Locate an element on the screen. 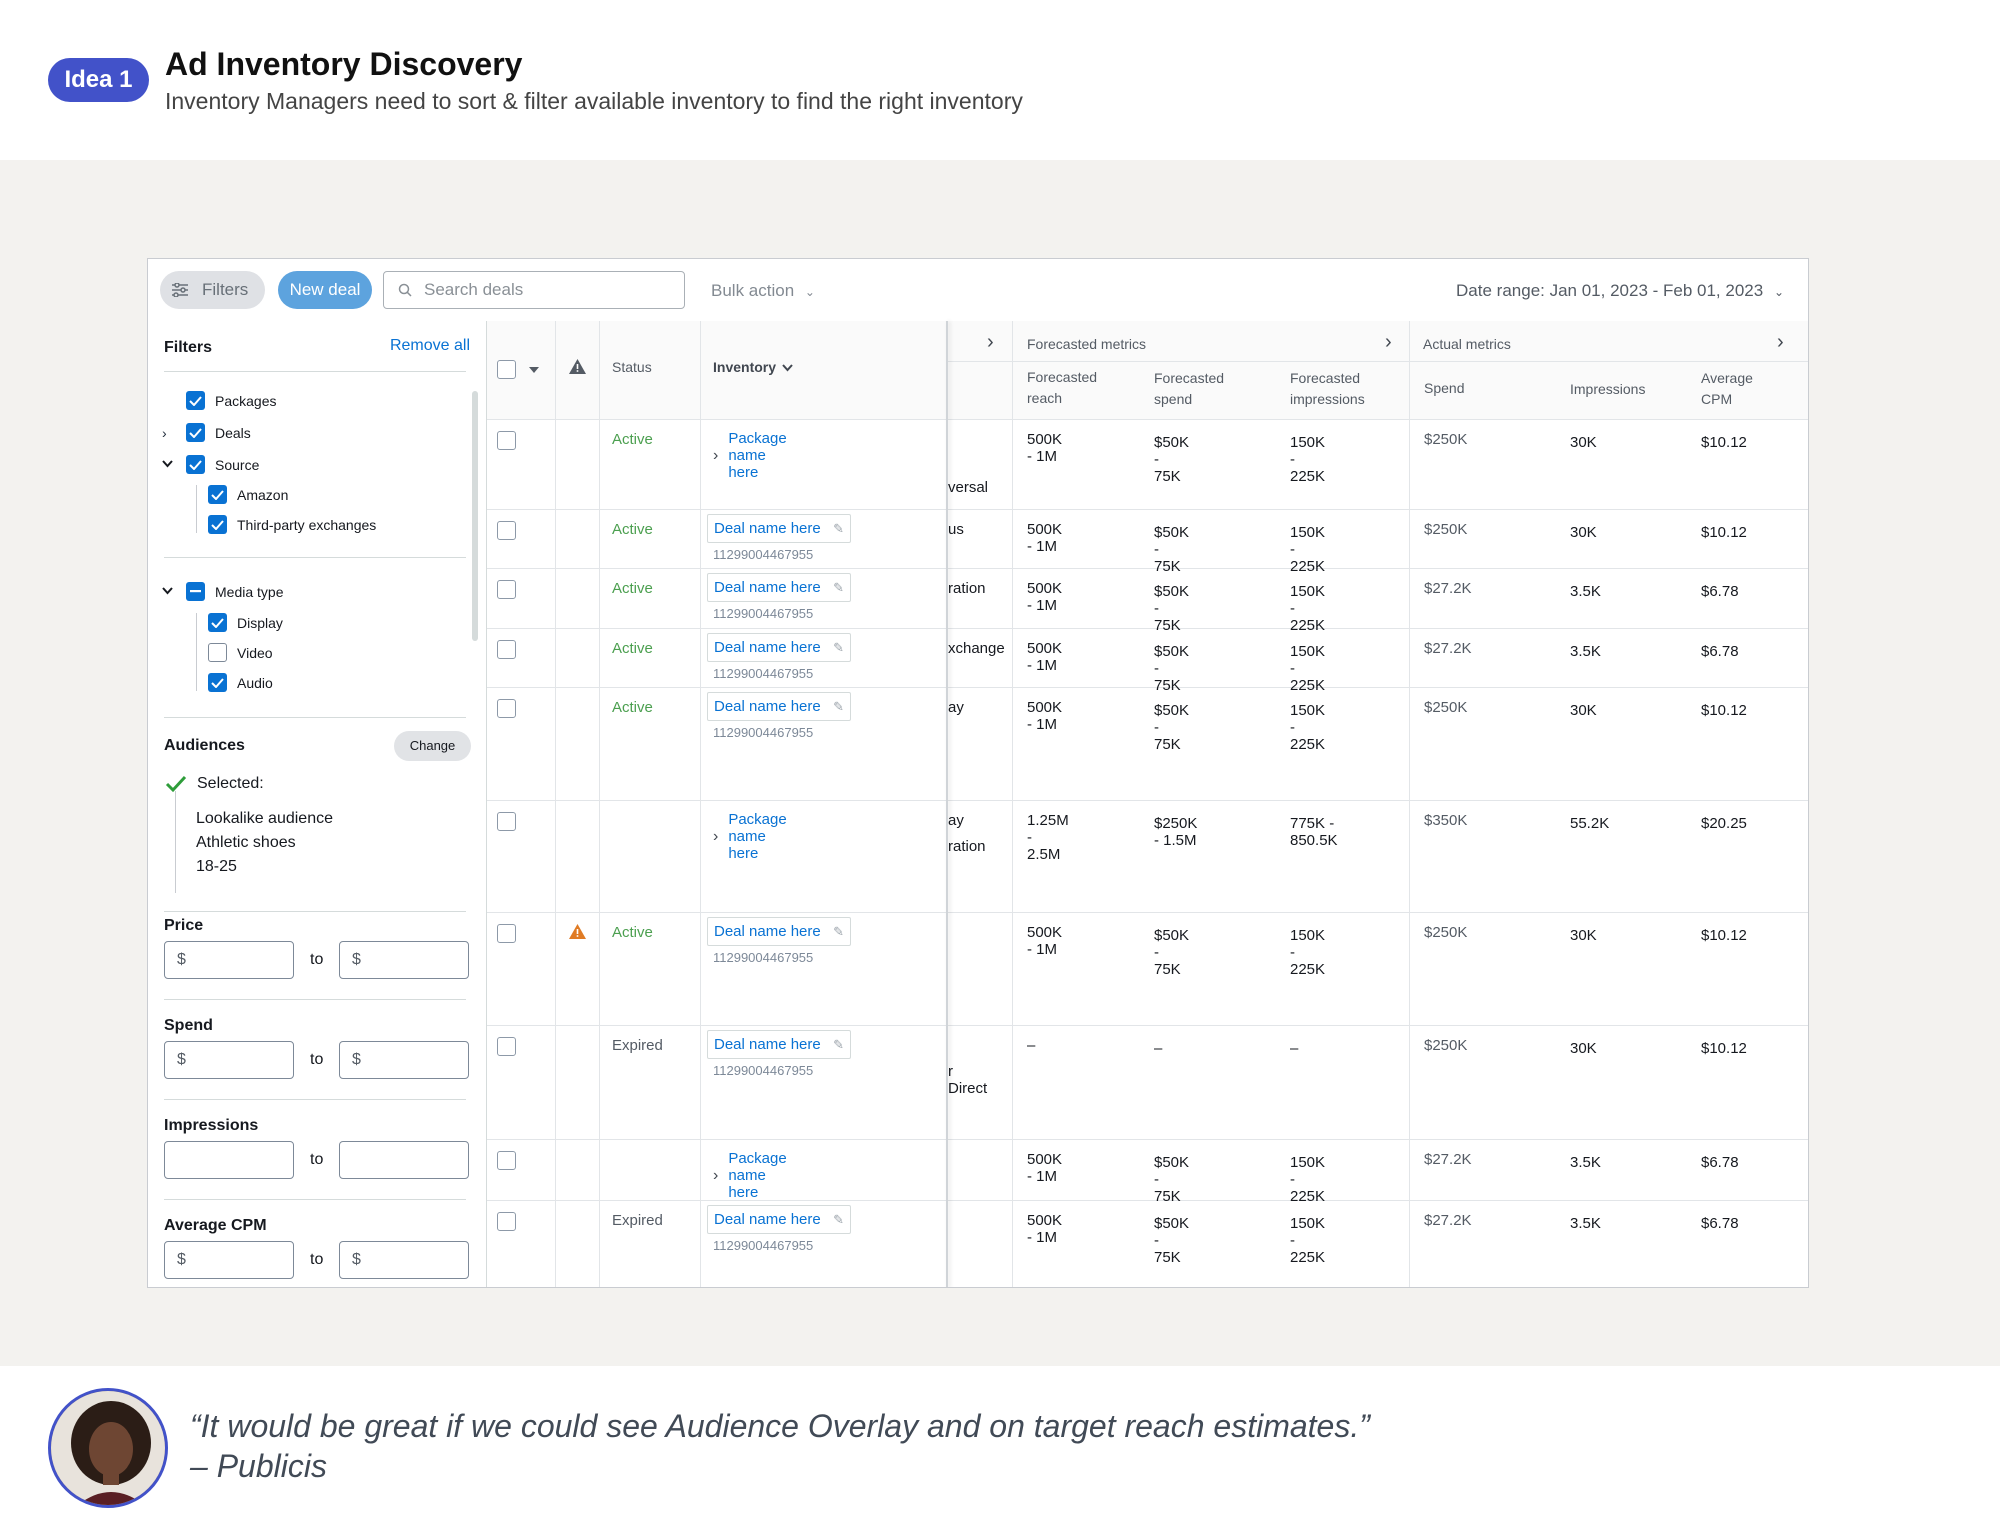 The image size is (2000, 1527). spend-max-input: $ is located at coordinates (404, 1060).